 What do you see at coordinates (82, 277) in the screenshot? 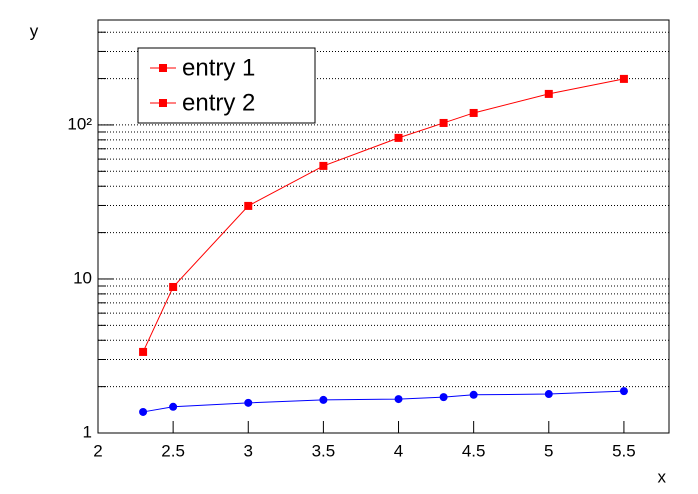
I see `y-tick-label: 10` at bounding box center [82, 277].